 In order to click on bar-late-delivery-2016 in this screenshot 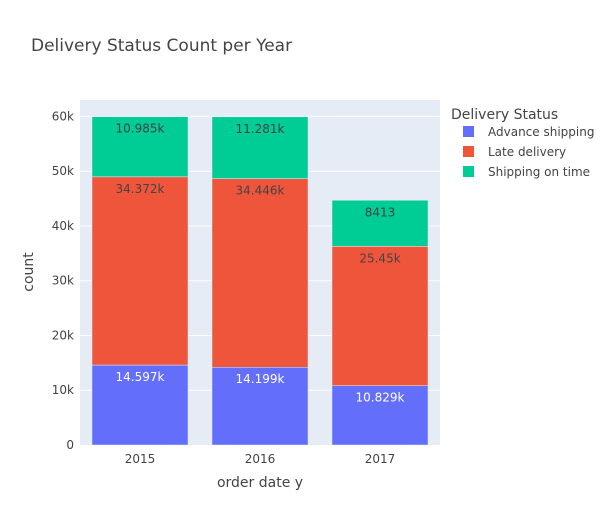, I will do `click(260, 273)`.